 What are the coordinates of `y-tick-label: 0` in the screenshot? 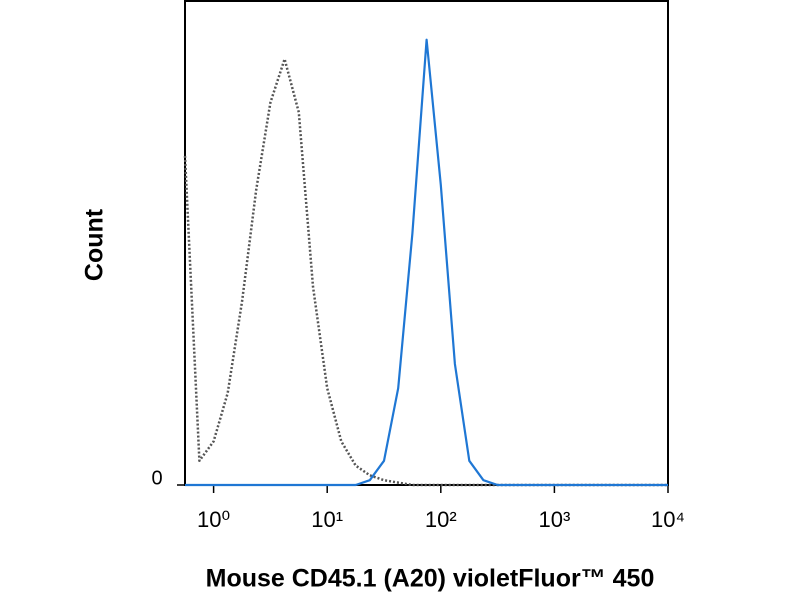 It's located at (156, 478).